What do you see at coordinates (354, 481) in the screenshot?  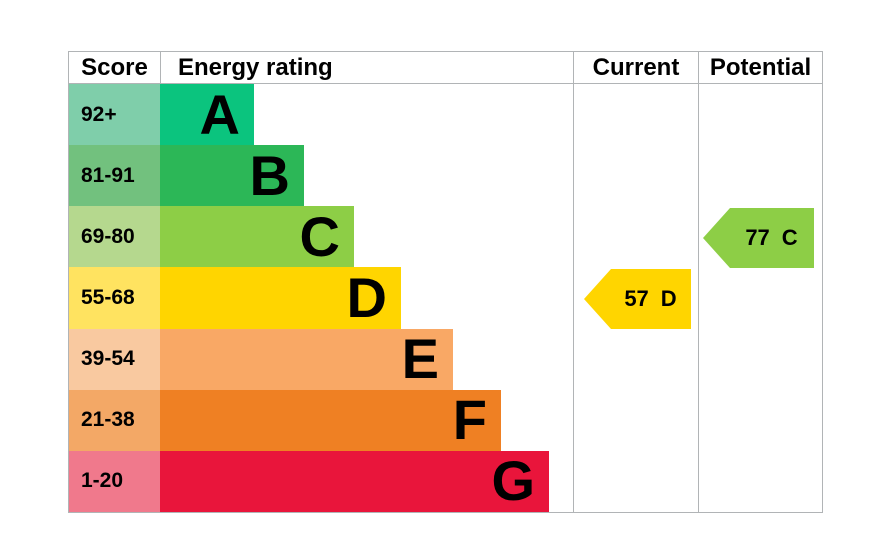 I see `band-bar-g: G` at bounding box center [354, 481].